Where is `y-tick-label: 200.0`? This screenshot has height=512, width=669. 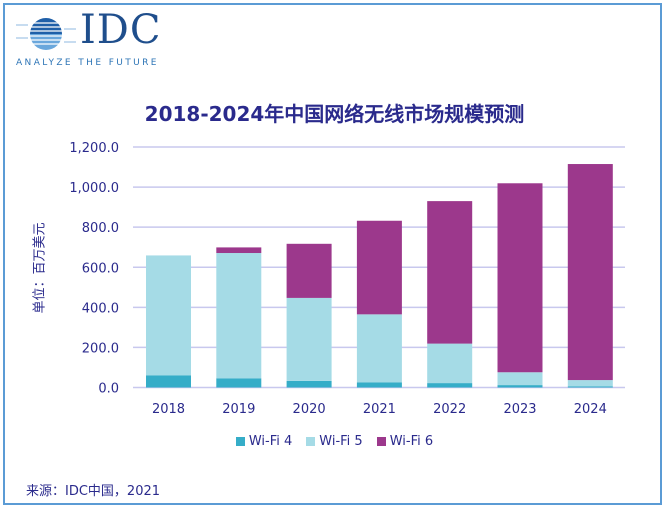 y-tick-label: 200.0 is located at coordinates (100, 348).